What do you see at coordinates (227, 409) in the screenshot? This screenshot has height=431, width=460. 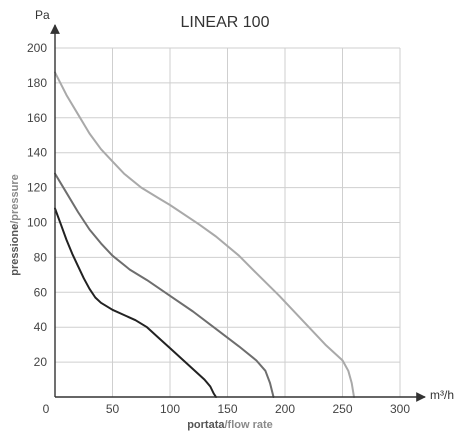 I see `x-tick-label: 150` at bounding box center [227, 409].